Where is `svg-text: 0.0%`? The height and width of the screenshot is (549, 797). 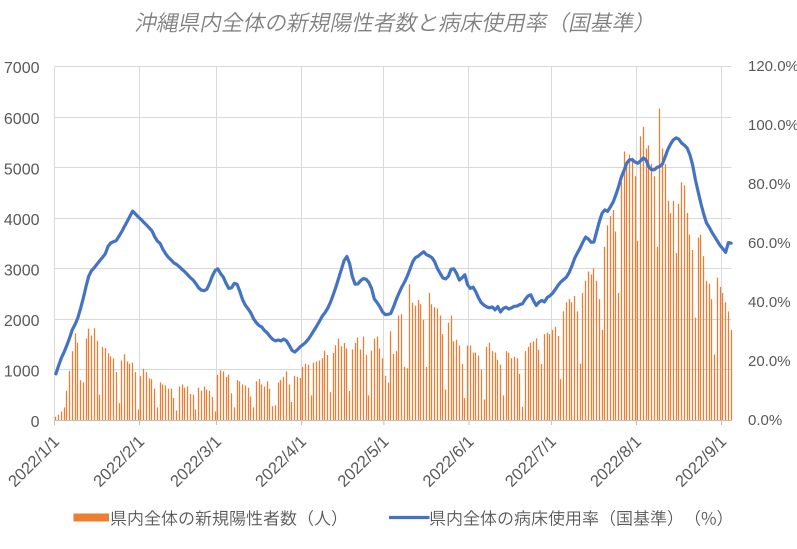 svg-text: 0.0% is located at coordinates (765, 420).